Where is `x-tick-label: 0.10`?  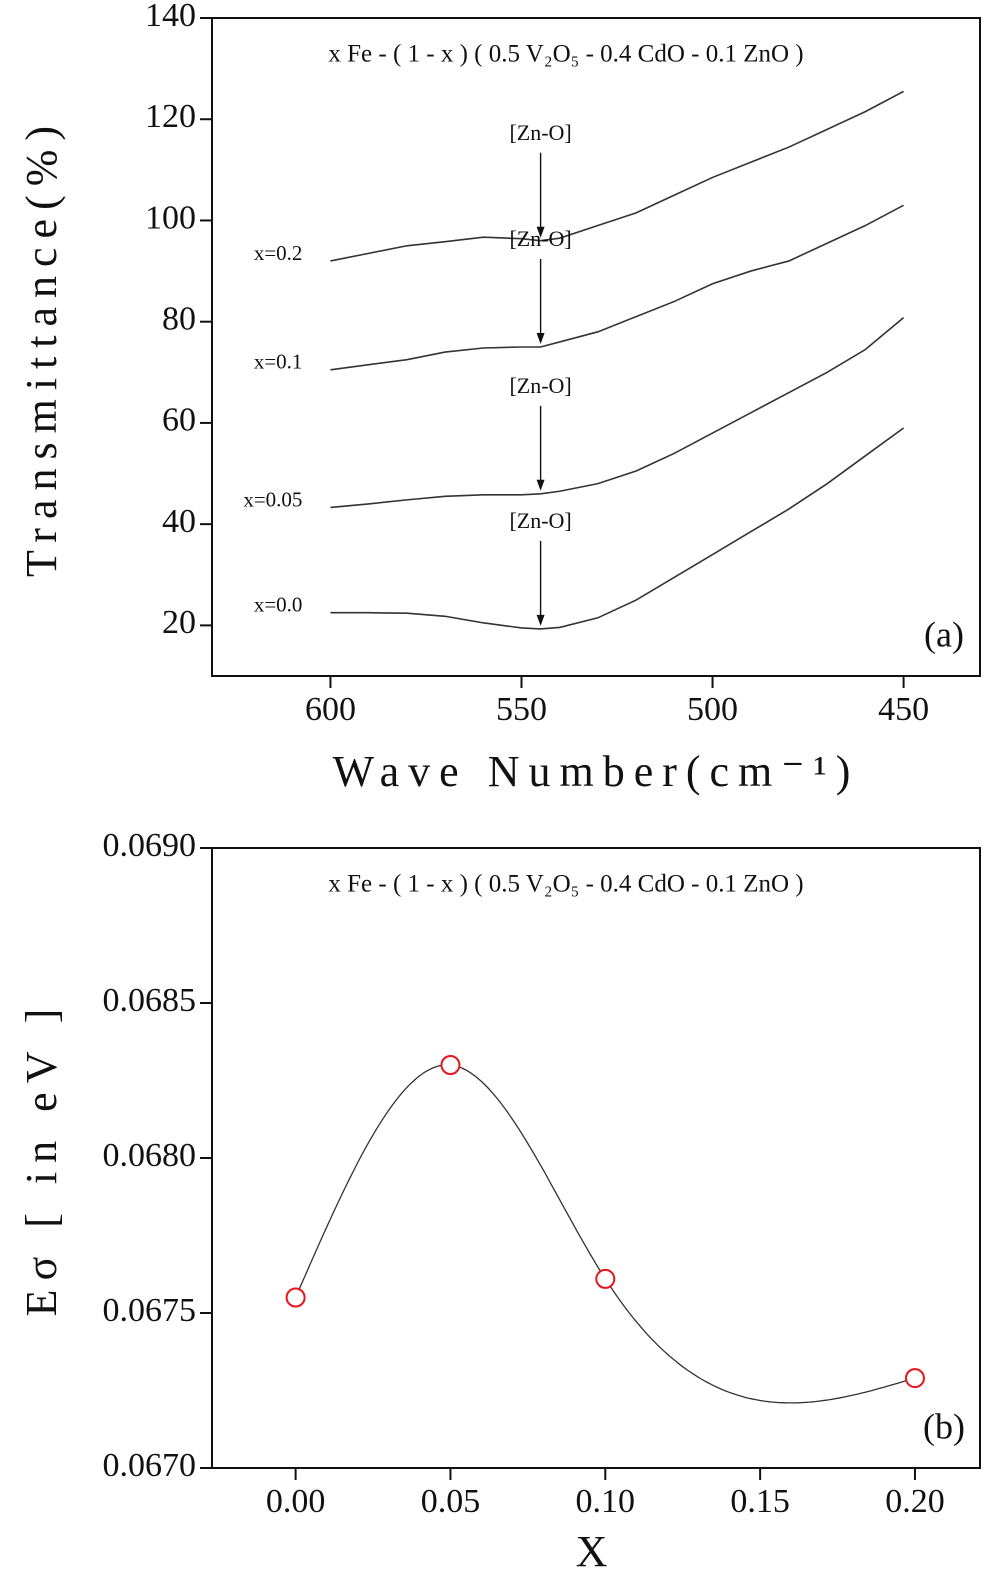
x-tick-label: 0.10 is located at coordinates (606, 1501).